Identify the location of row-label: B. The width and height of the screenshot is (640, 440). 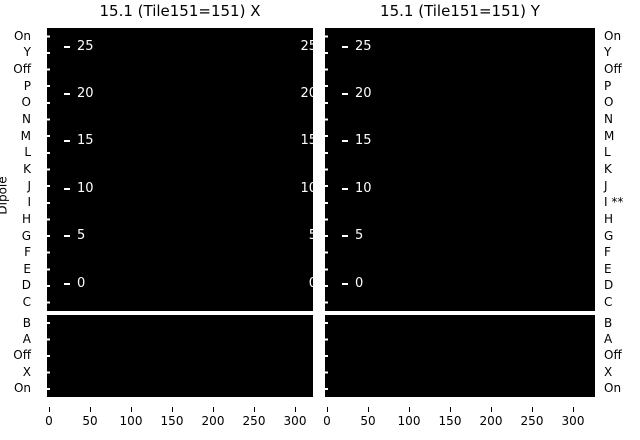
(608, 322).